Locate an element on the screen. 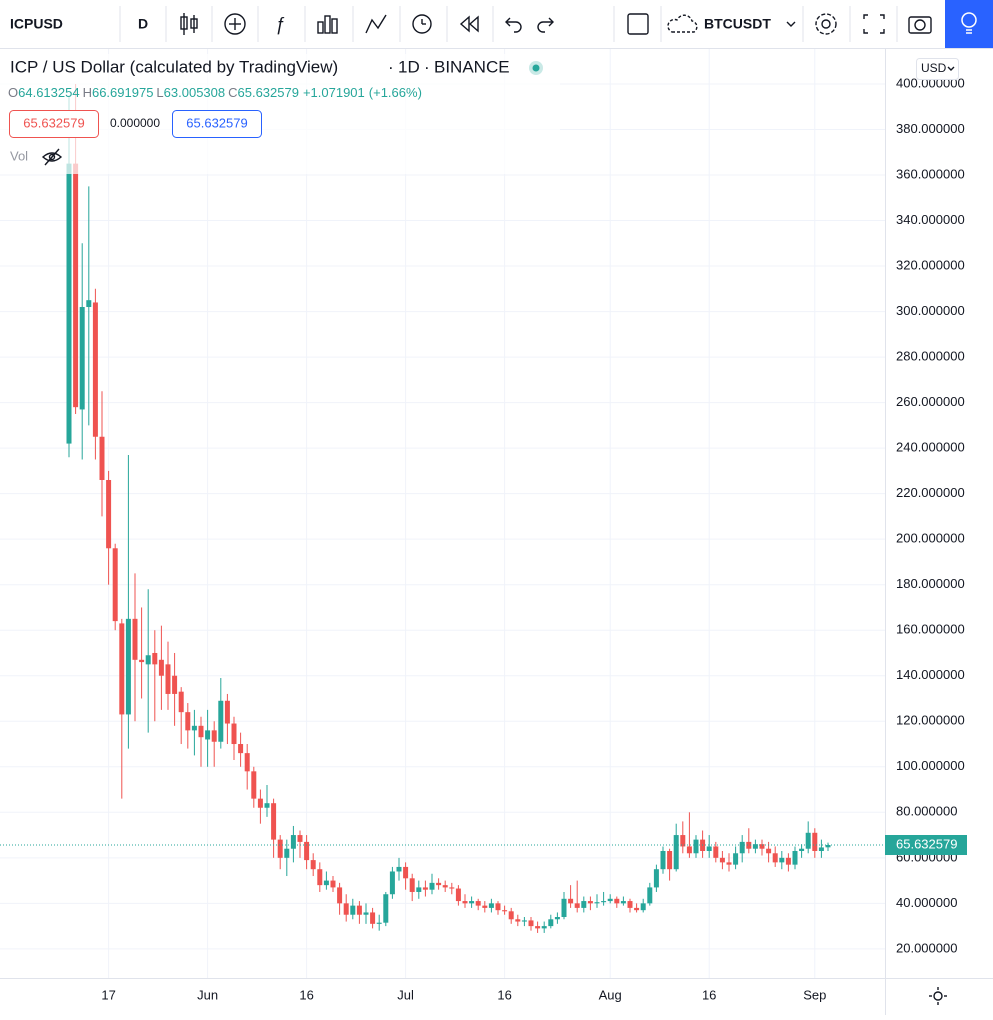  sell-box is located at coordinates (54, 124).